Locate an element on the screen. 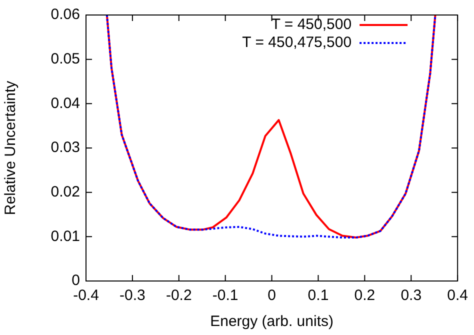 Image resolution: width=474 pixels, height=335 pixels. x-tick-label: 0.3 is located at coordinates (411, 295).